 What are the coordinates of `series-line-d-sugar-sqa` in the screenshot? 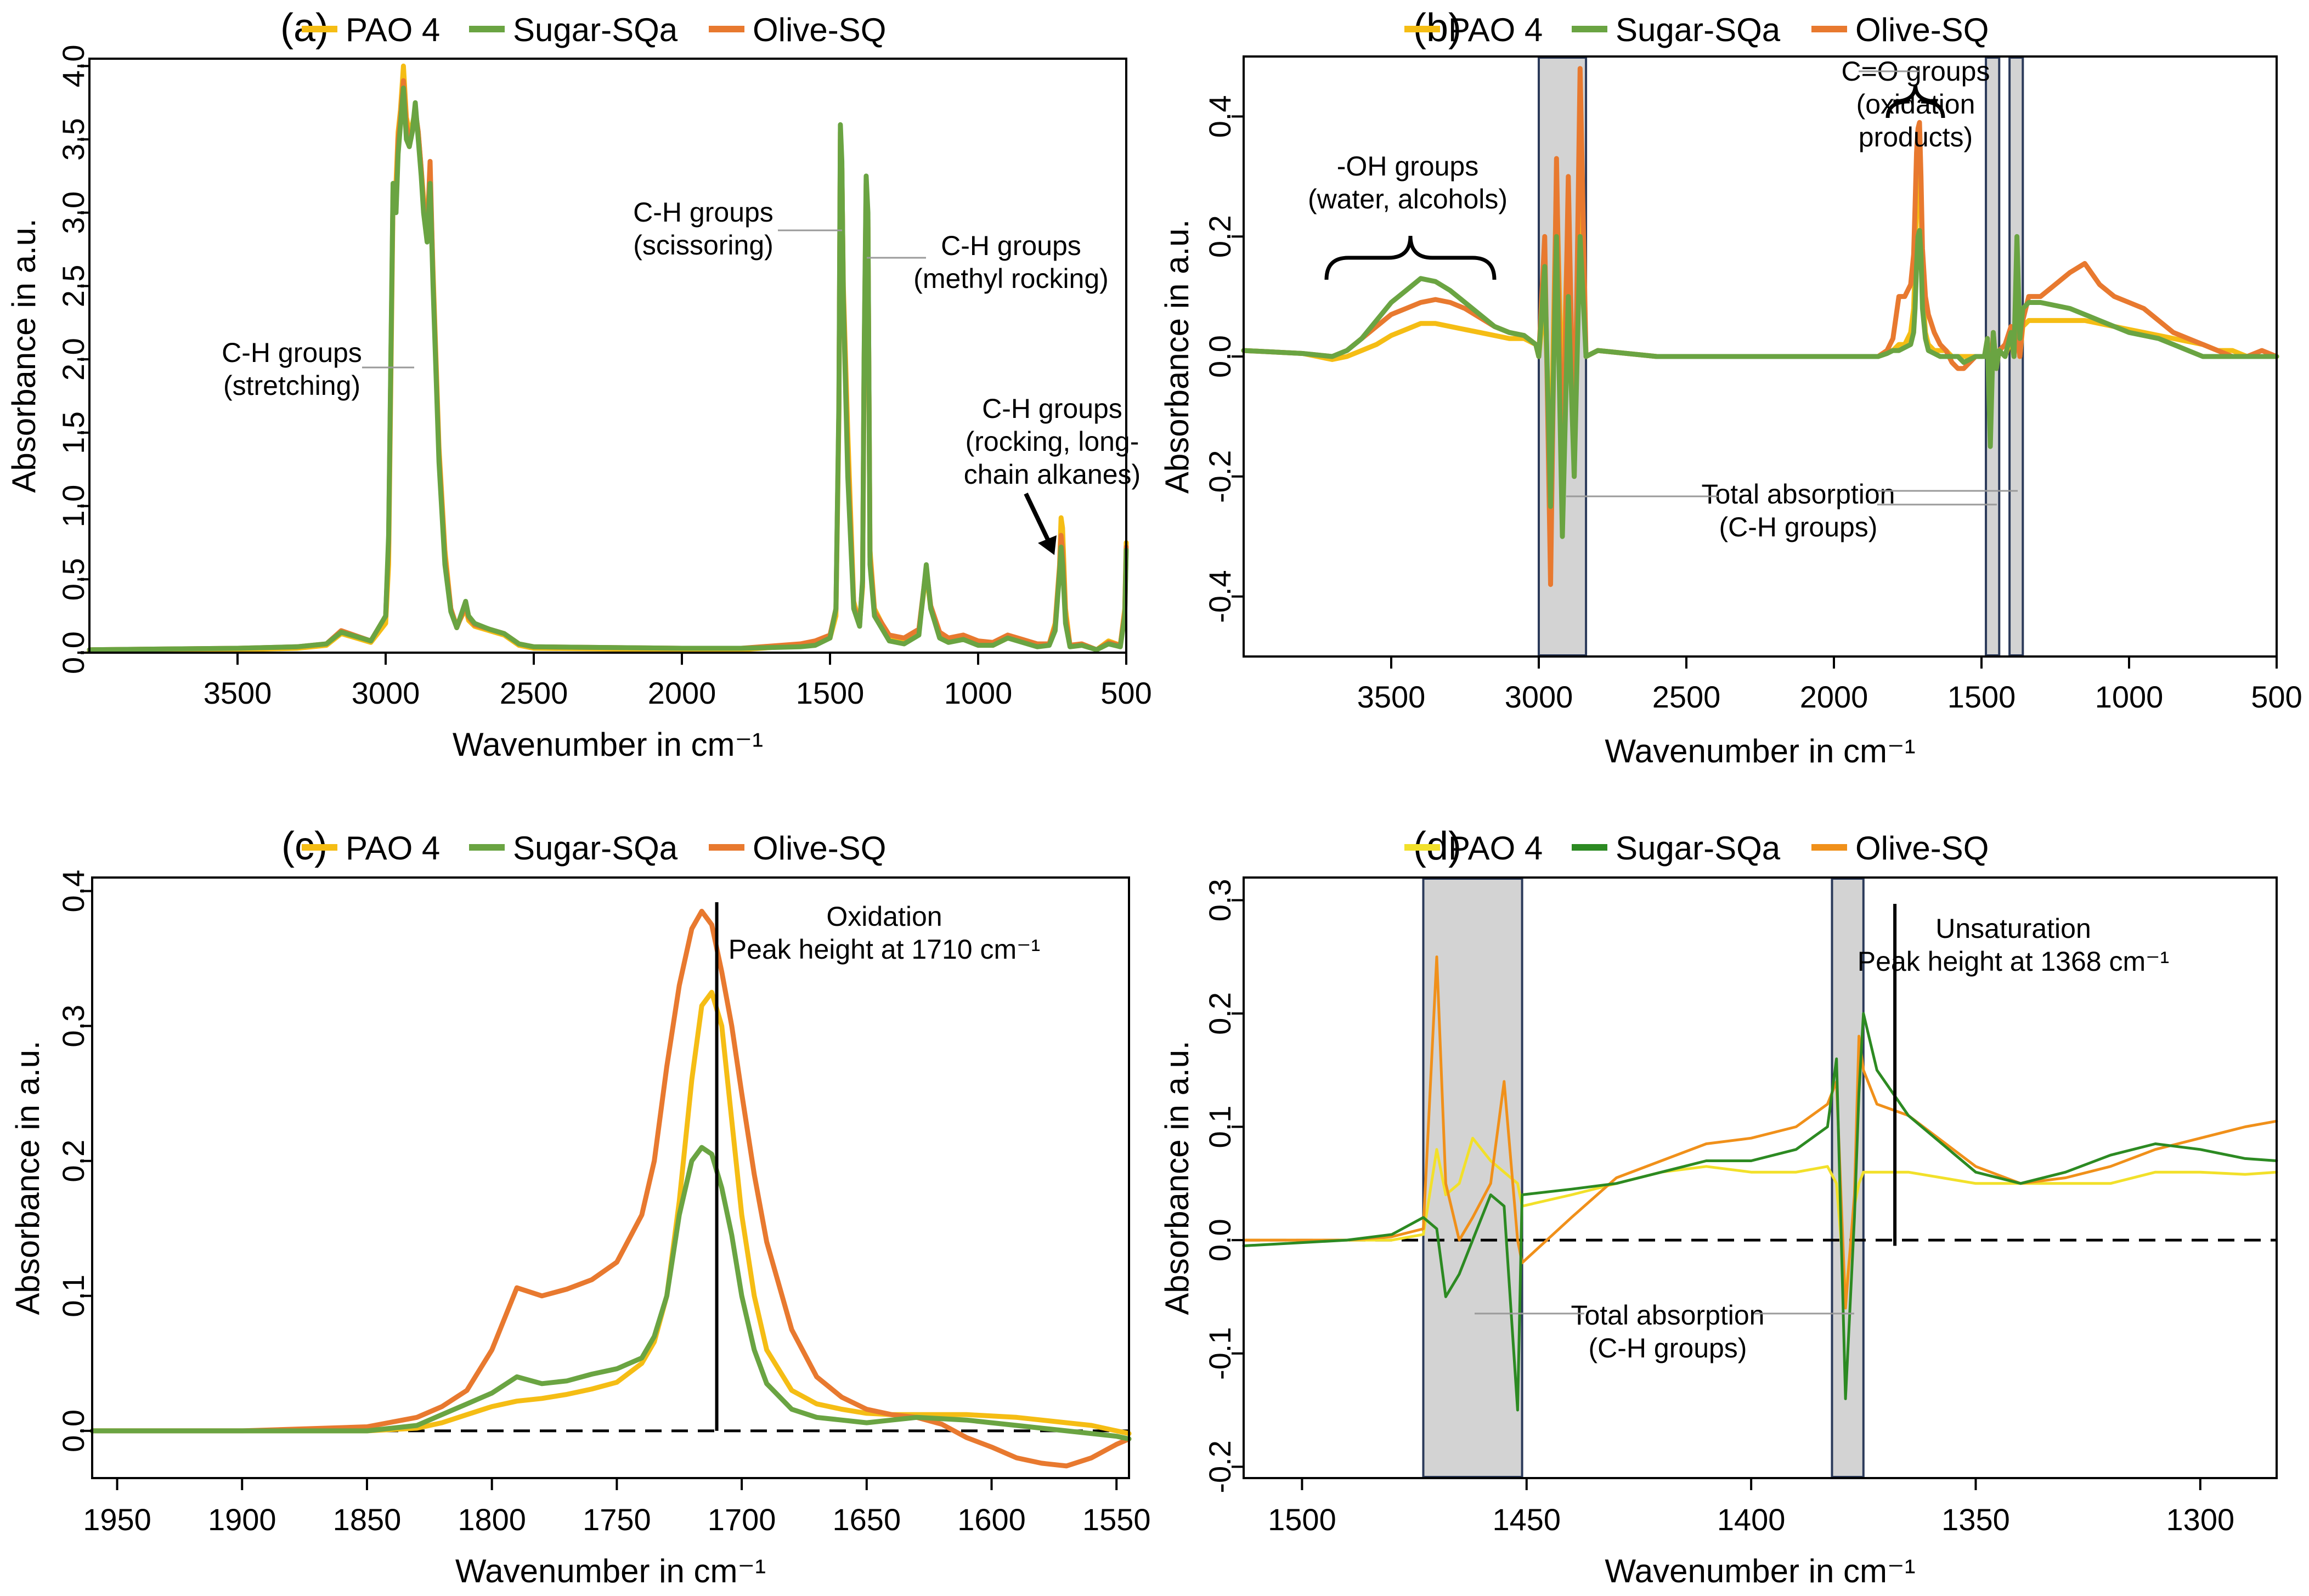 It's located at (1760, 1212).